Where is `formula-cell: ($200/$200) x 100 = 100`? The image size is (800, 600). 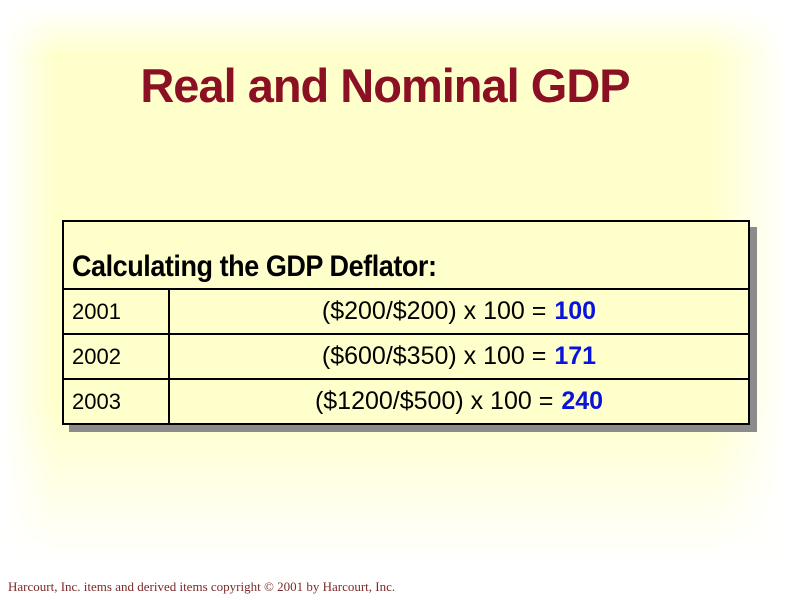 formula-cell: ($200/$200) x 100 = 100 is located at coordinates (459, 311).